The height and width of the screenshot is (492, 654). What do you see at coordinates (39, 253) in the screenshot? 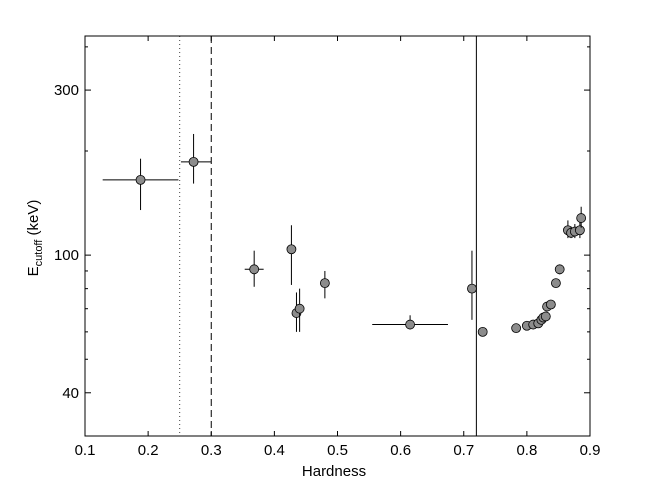
I see `y-axis-label-subscript: cutoff` at bounding box center [39, 253].